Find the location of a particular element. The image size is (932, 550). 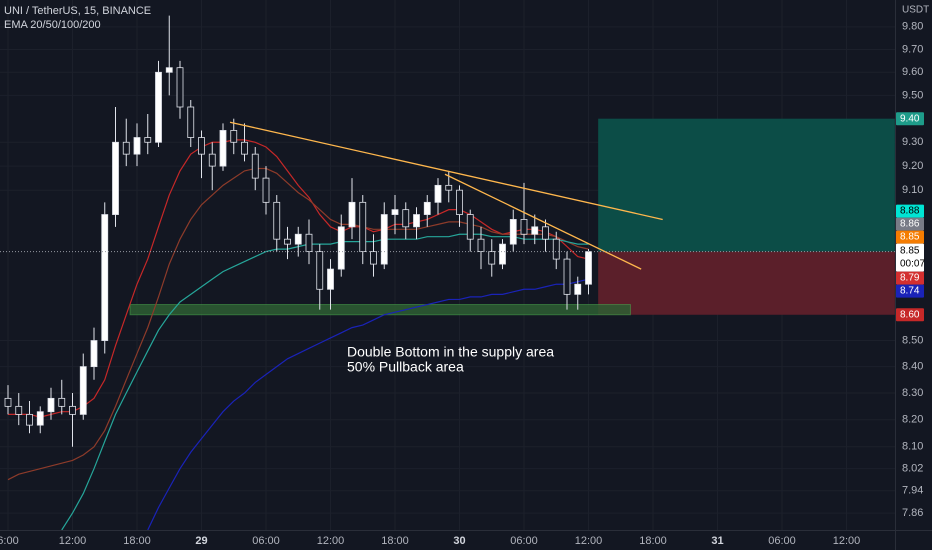

y-tick-label: 8.20 is located at coordinates (912, 420).